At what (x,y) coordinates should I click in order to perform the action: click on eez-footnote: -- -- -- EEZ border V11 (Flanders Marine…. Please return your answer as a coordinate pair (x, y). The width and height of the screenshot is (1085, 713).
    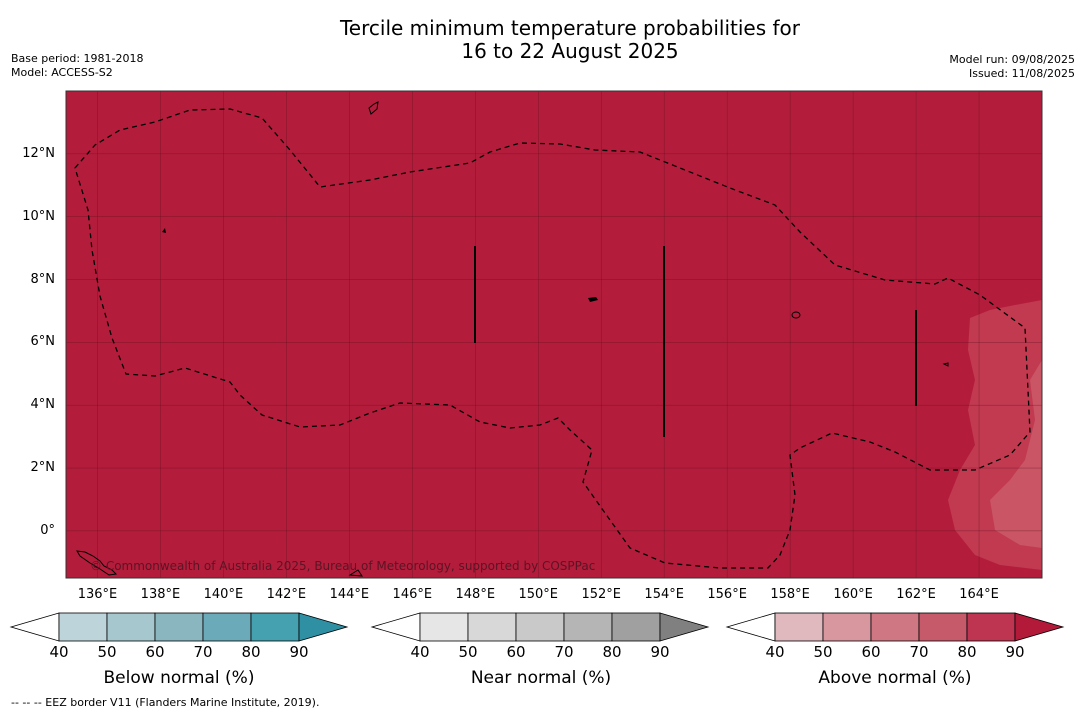
    Looking at the image, I should click on (165, 702).